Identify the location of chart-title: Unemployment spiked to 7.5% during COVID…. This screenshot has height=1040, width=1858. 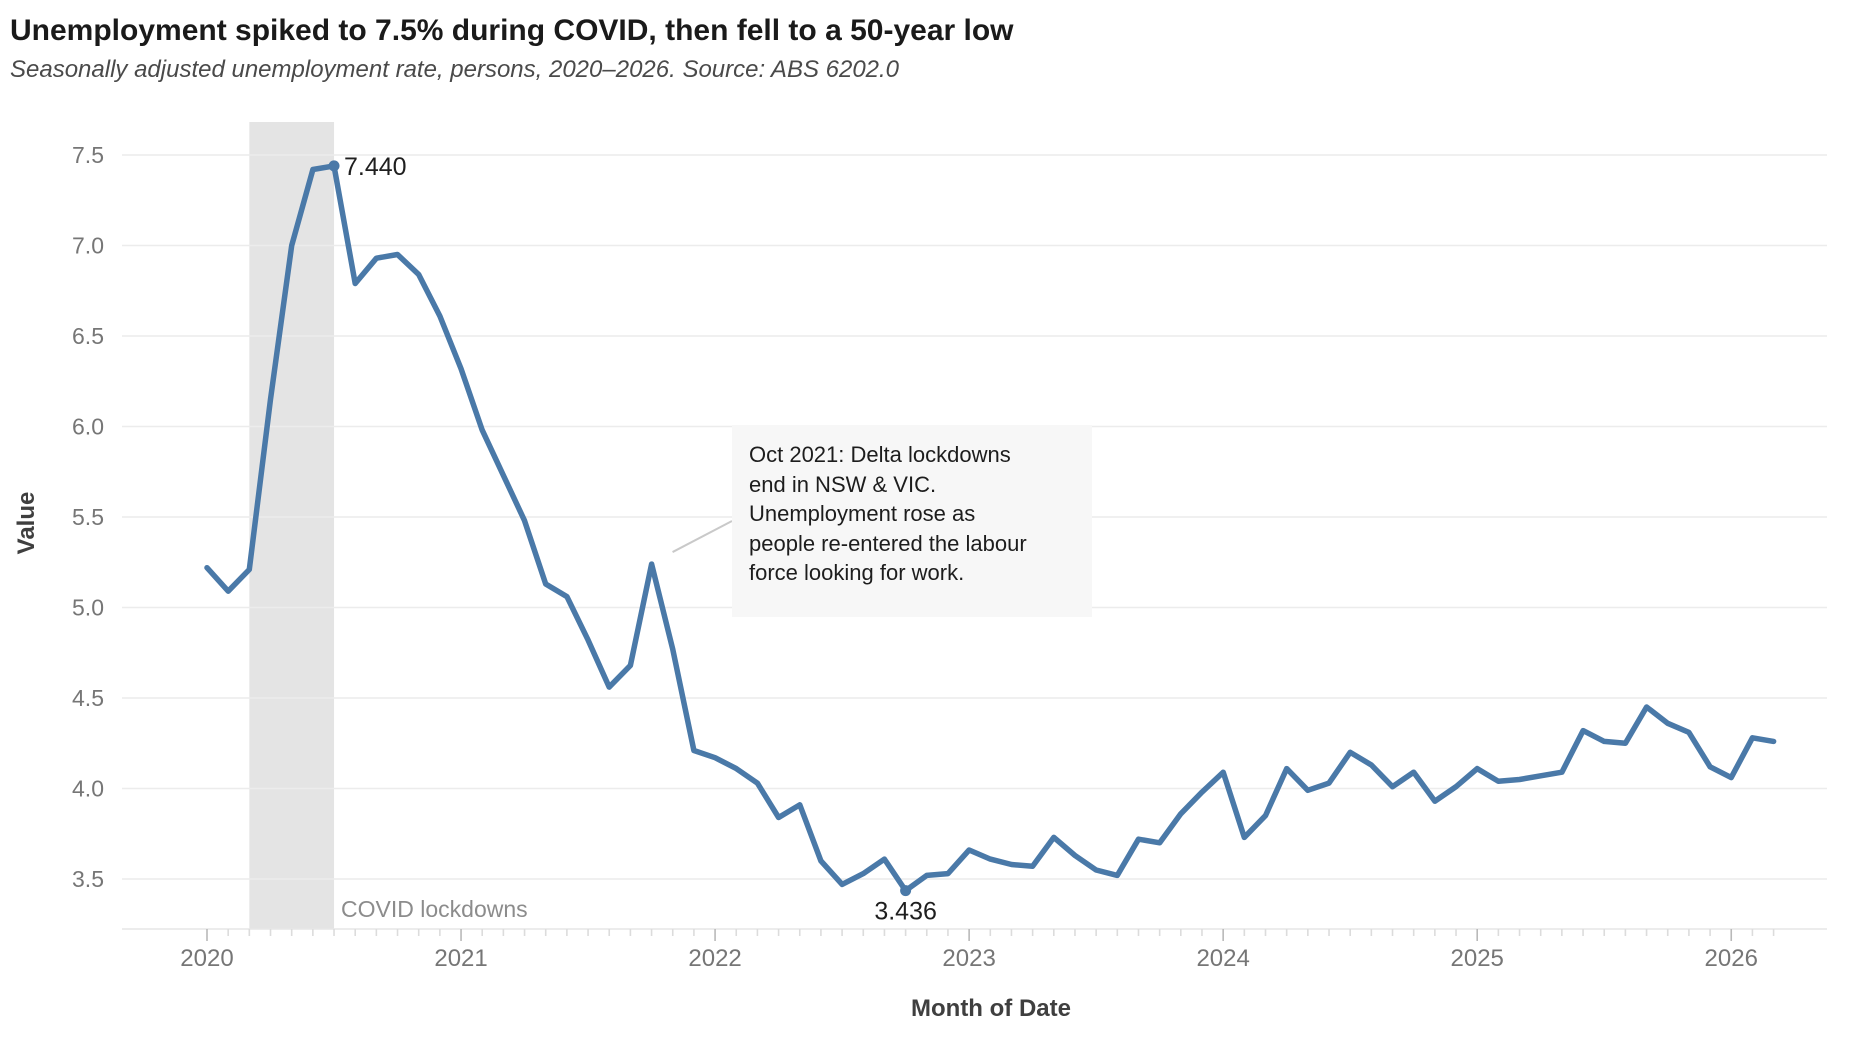
(512, 30).